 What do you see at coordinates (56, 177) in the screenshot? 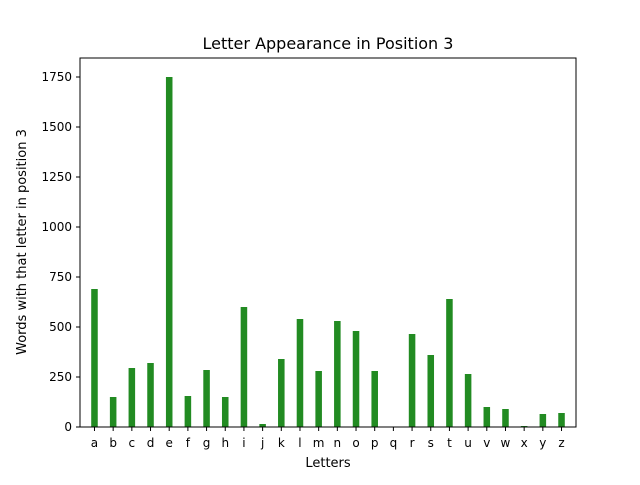
I see `y-tick-label: 1250` at bounding box center [56, 177].